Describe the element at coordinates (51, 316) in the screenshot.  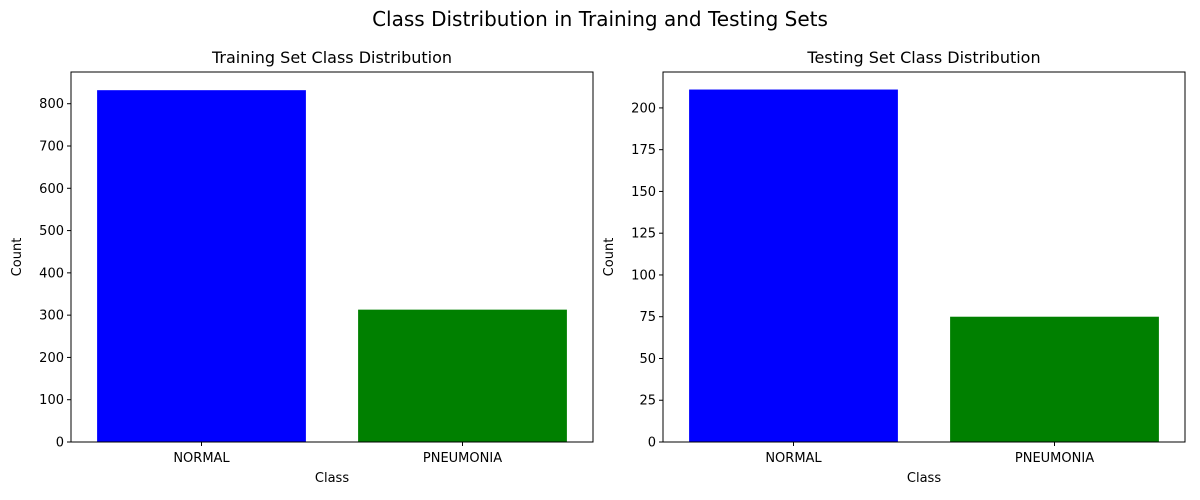
I see `training-ytick-label: 300` at that location.